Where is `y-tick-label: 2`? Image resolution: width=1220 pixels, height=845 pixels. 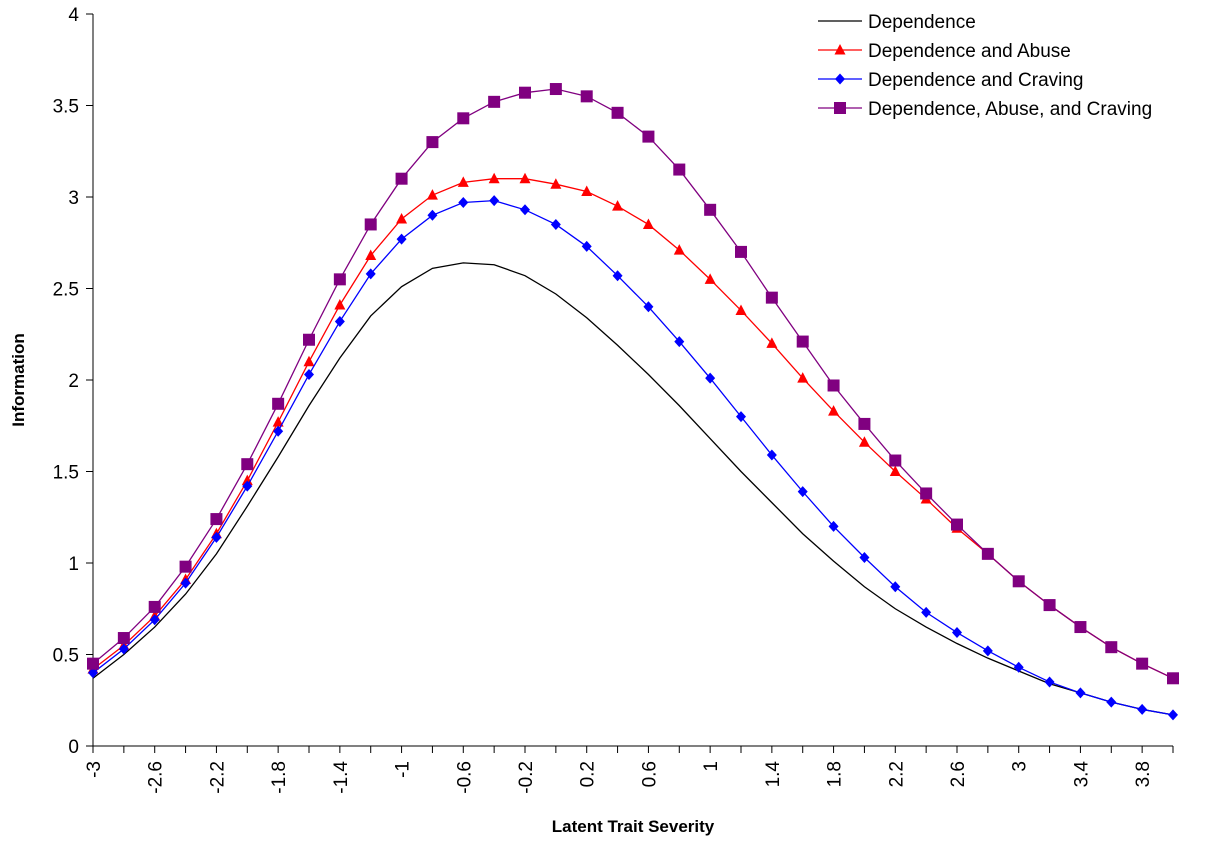
y-tick-label: 2 is located at coordinates (73, 381).